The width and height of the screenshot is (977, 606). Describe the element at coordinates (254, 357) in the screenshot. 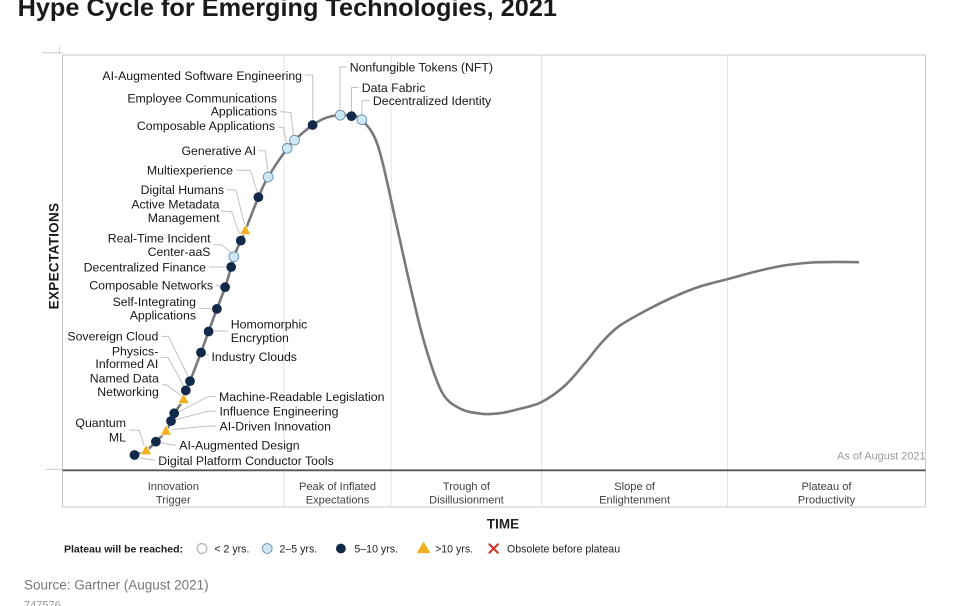

I see `svg-text: Industry Clouds` at that location.